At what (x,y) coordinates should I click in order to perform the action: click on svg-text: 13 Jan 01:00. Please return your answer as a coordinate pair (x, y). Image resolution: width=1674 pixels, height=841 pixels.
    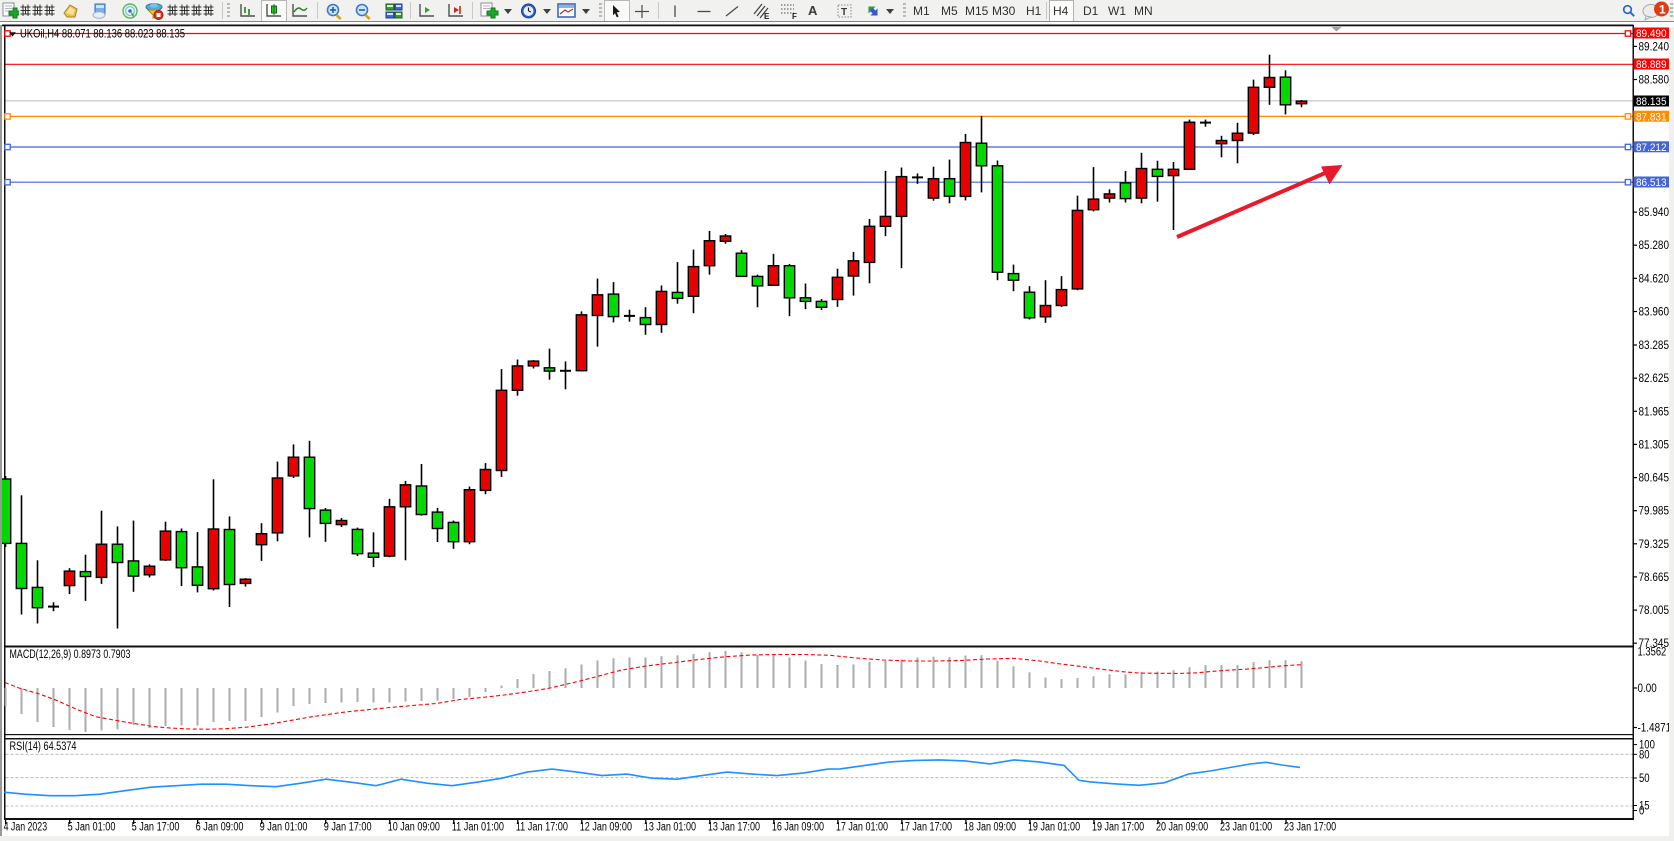
    Looking at the image, I should click on (670, 828).